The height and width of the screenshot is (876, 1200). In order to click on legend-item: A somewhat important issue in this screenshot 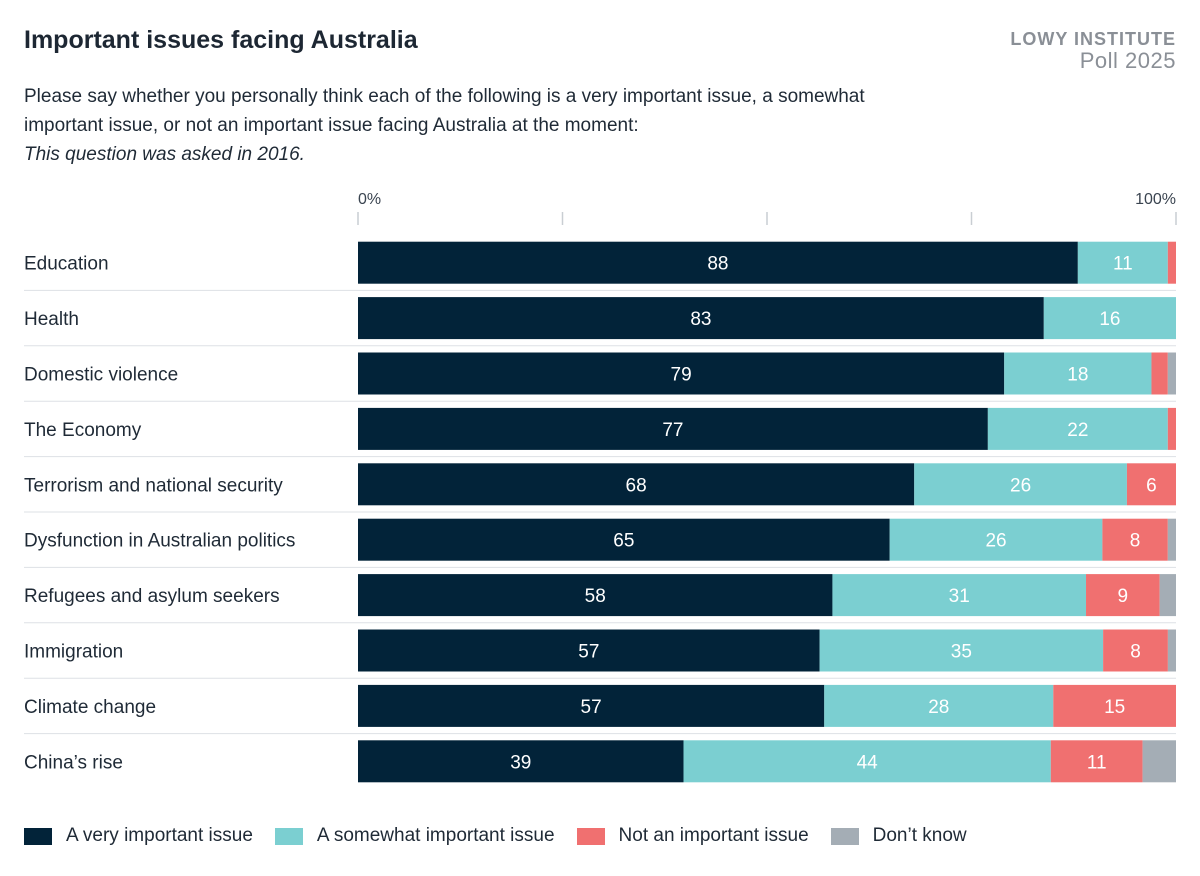, I will do `click(414, 836)`.